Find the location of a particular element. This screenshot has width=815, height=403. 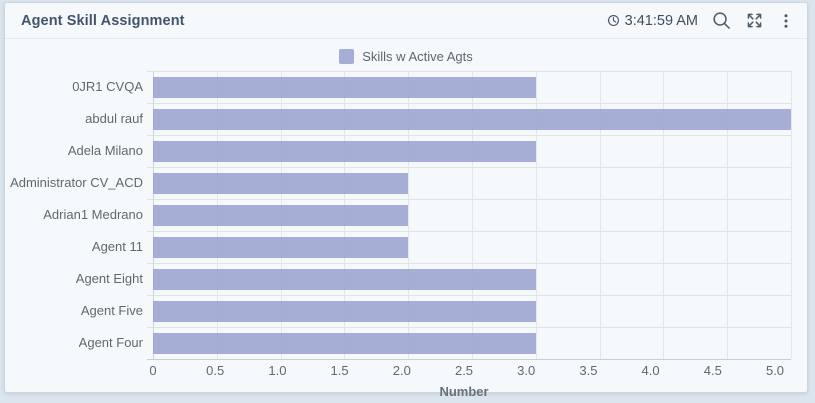

more-options-button is located at coordinates (786, 21).